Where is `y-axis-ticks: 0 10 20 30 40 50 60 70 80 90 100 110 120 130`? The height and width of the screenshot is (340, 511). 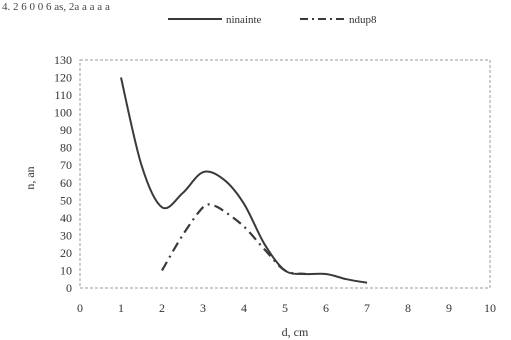 y-axis-ticks: 0 10 20 30 40 50 60 70 80 90 100 110 120 130 is located at coordinates (63, 174).